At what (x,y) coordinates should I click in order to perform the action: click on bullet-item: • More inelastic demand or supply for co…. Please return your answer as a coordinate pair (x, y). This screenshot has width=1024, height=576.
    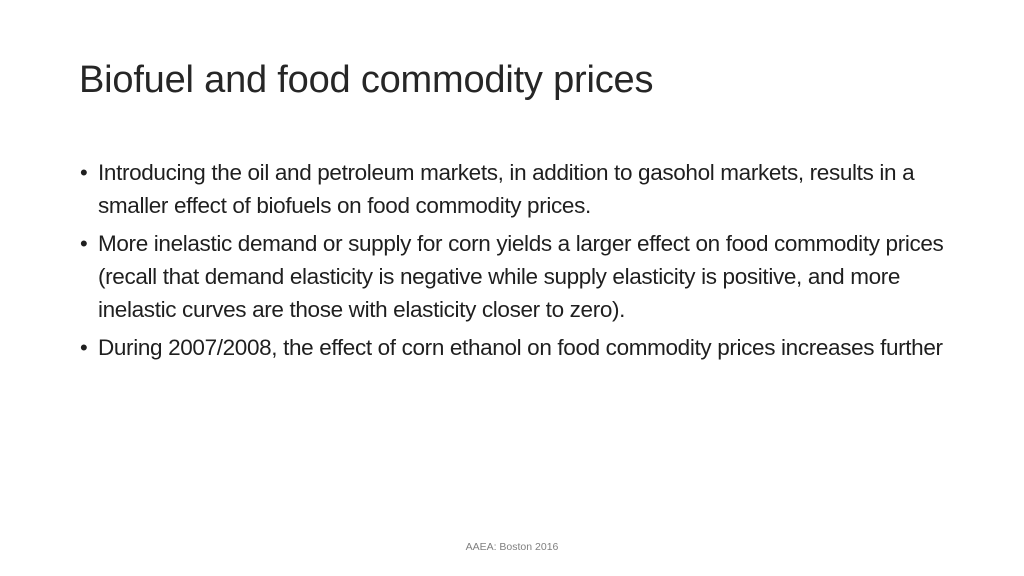
    Looking at the image, I should click on (519, 276).